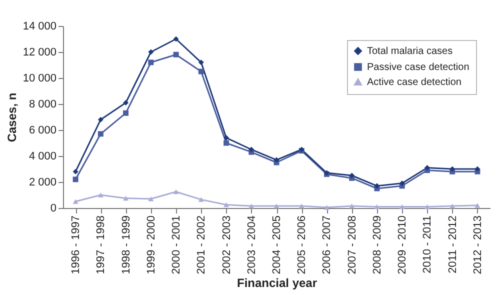  I want to click on x-tick-label: 1999 - 2000, so click(151, 245).